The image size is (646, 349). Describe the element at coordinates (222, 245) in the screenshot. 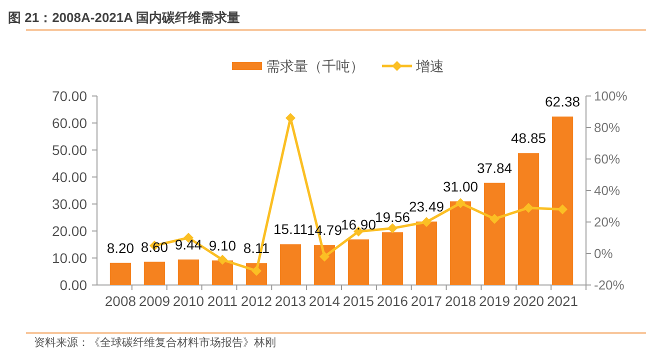

I see `data-label: 9.10` at that location.